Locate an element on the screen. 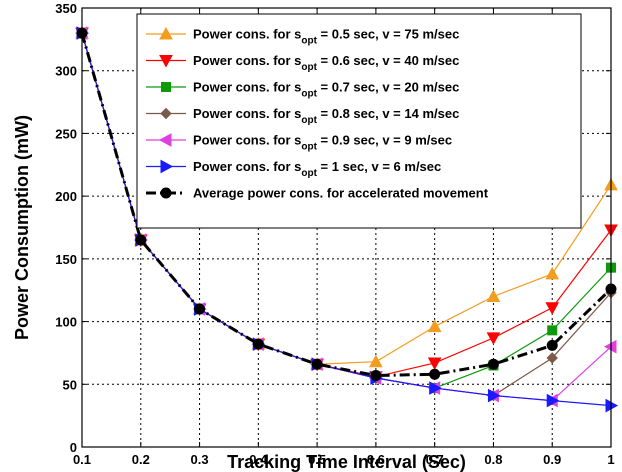 The height and width of the screenshot is (472, 622). x-axis-title: Tracking Time Interval (Sec) is located at coordinates (346, 462).